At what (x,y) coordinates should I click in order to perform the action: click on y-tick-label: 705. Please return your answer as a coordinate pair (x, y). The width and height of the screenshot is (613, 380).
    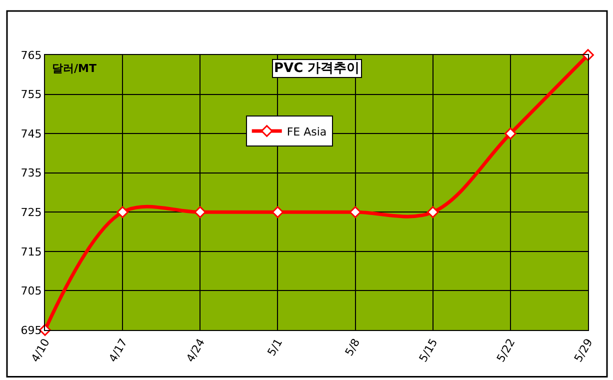
    Looking at the image, I should click on (31, 291).